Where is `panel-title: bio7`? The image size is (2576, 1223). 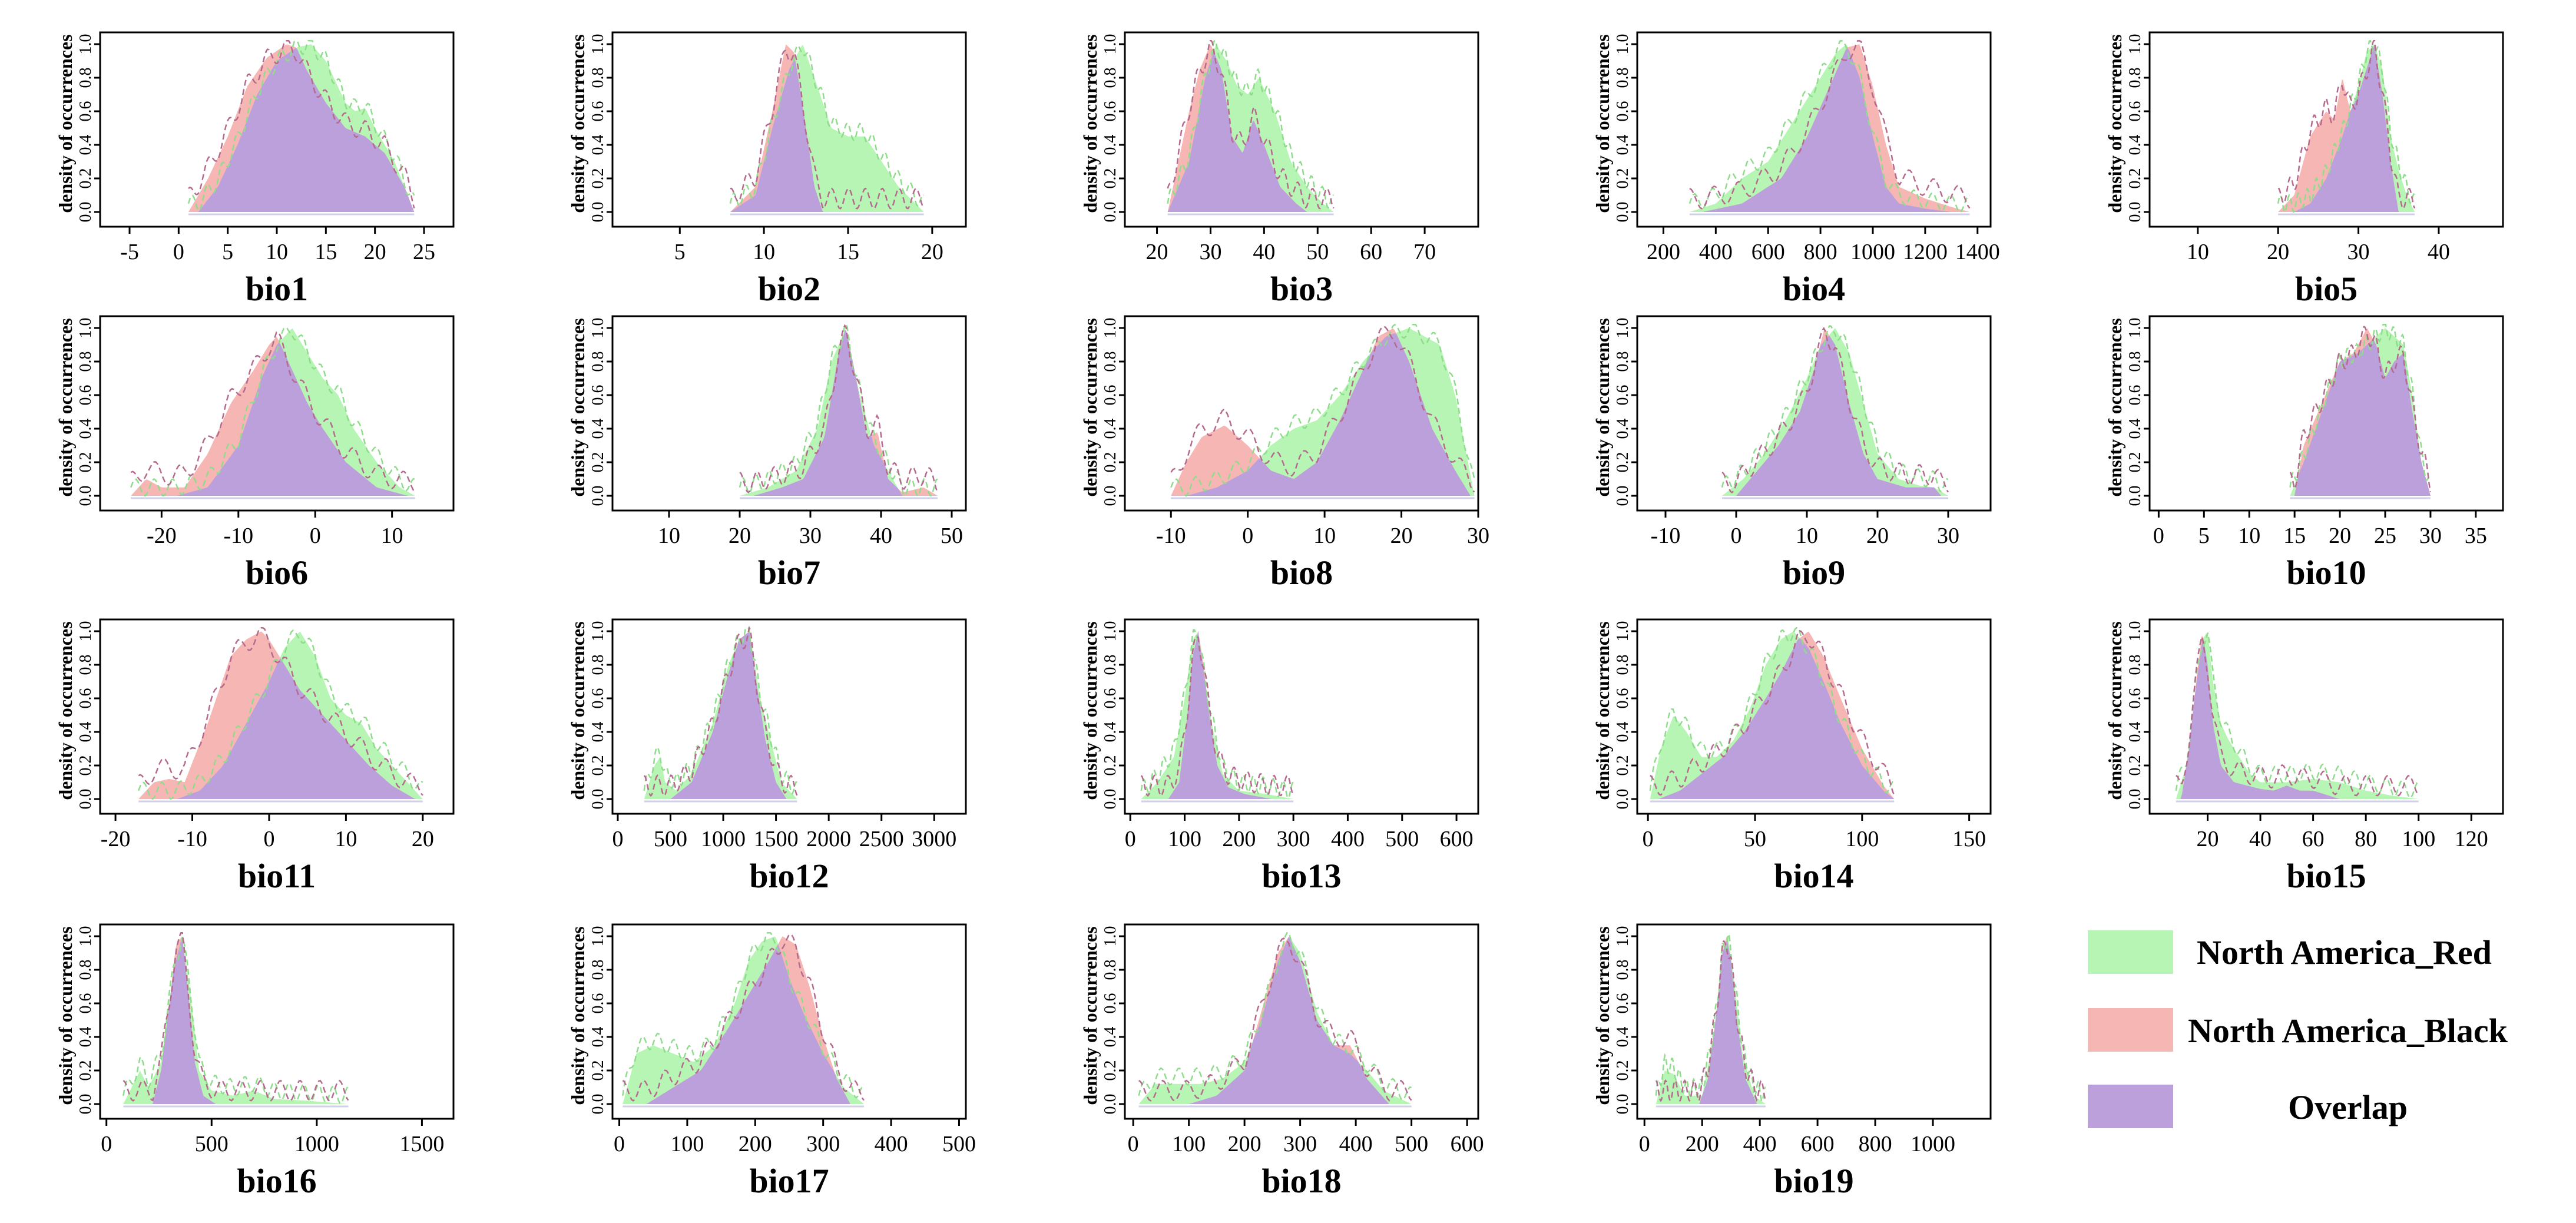 panel-title: bio7 is located at coordinates (789, 573).